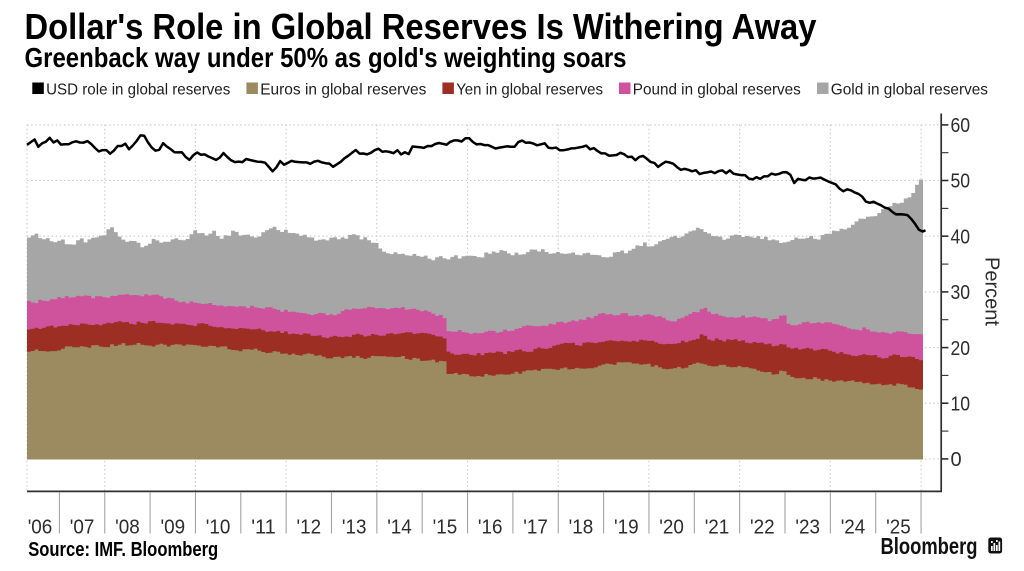  What do you see at coordinates (909, 89) in the screenshot?
I see `svg-text: Gold in global reserves` at bounding box center [909, 89].